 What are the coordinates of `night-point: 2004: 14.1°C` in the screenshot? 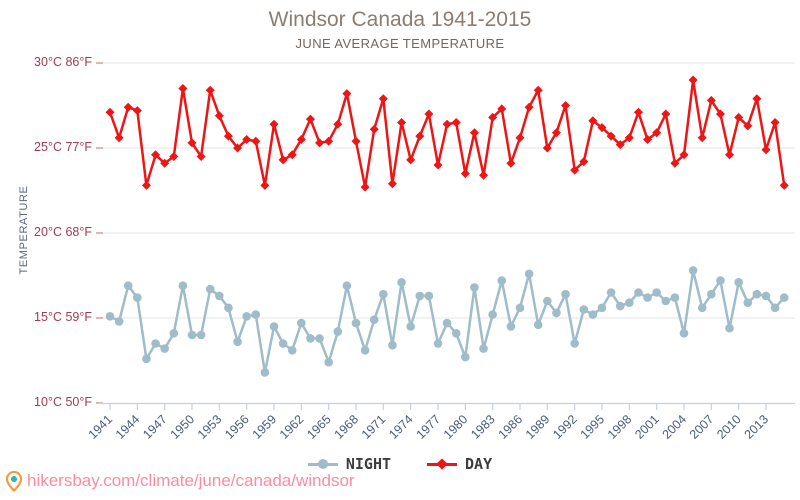 It's located at (684, 333).